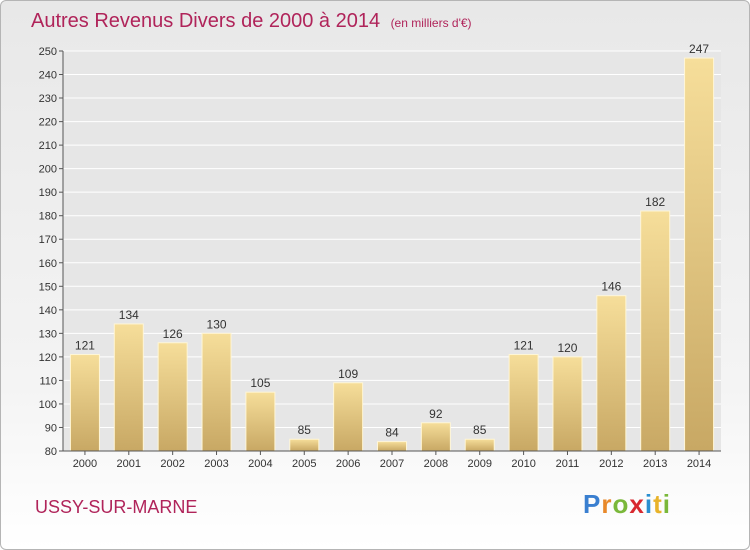 This screenshot has height=550, width=750. I want to click on y-tick-label: 250, so click(48, 52).